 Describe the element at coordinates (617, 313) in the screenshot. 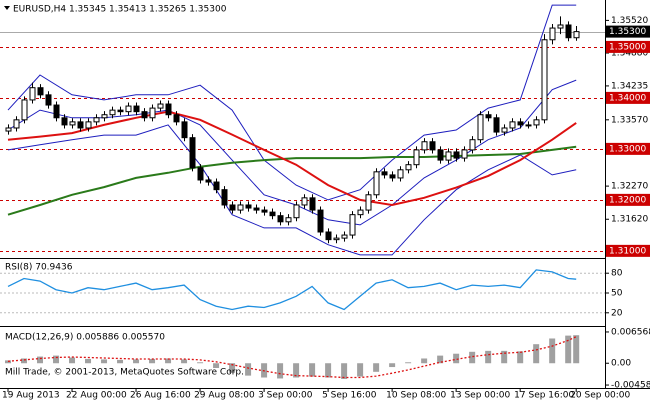

I see `y-tick-label: 20` at that location.